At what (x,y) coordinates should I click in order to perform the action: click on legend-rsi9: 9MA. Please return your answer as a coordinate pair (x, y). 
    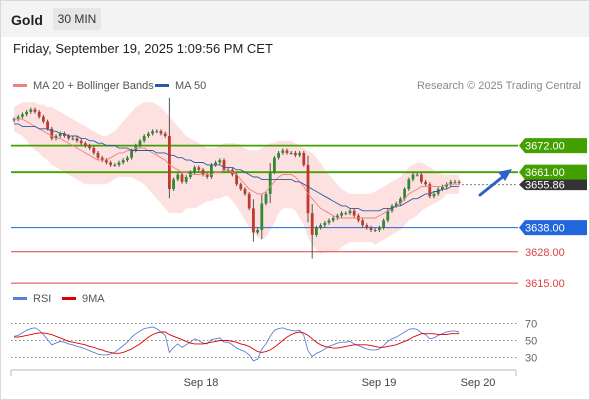
    Looking at the image, I should click on (83, 299).